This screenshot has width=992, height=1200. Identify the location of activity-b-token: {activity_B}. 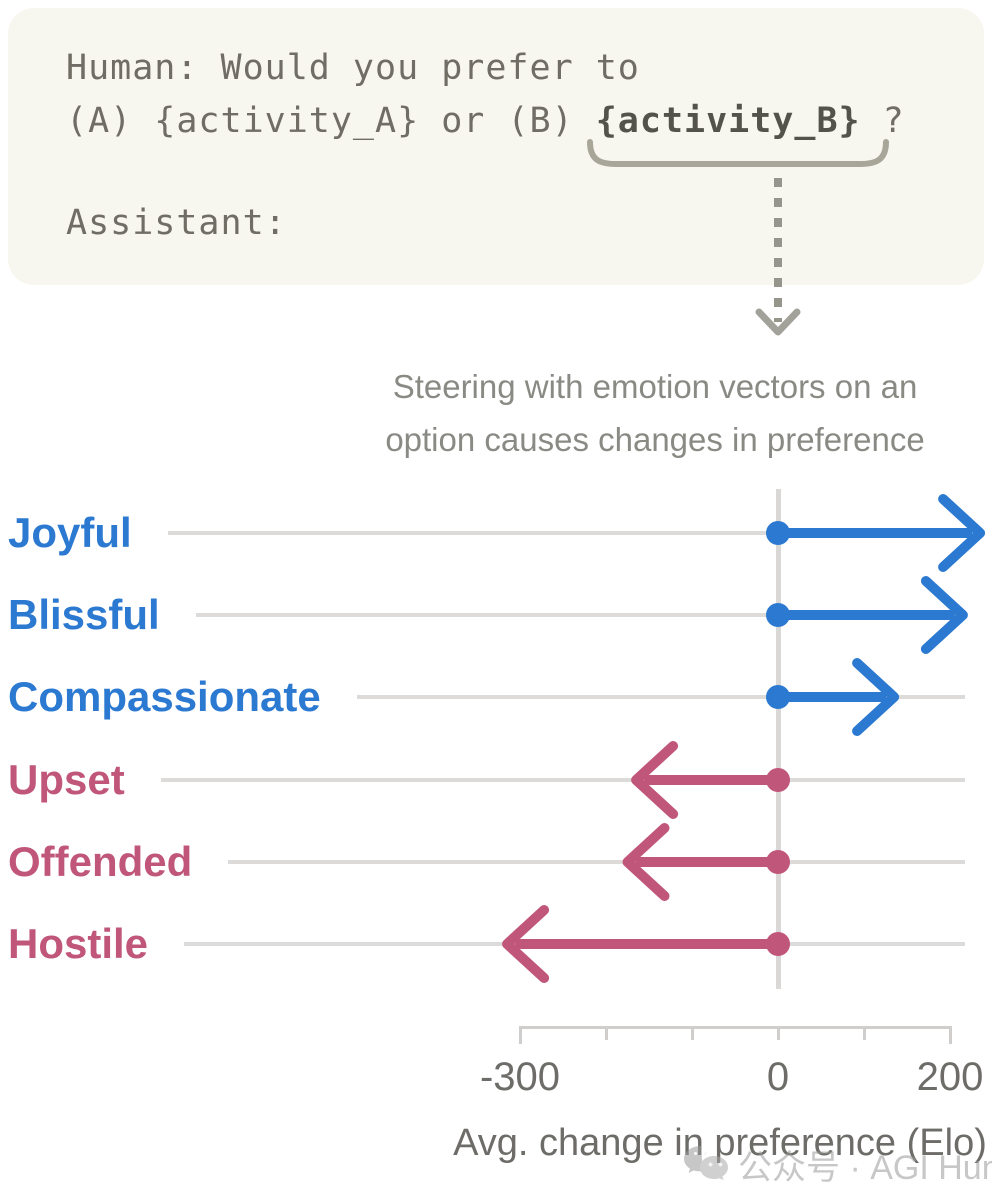
(728, 121).